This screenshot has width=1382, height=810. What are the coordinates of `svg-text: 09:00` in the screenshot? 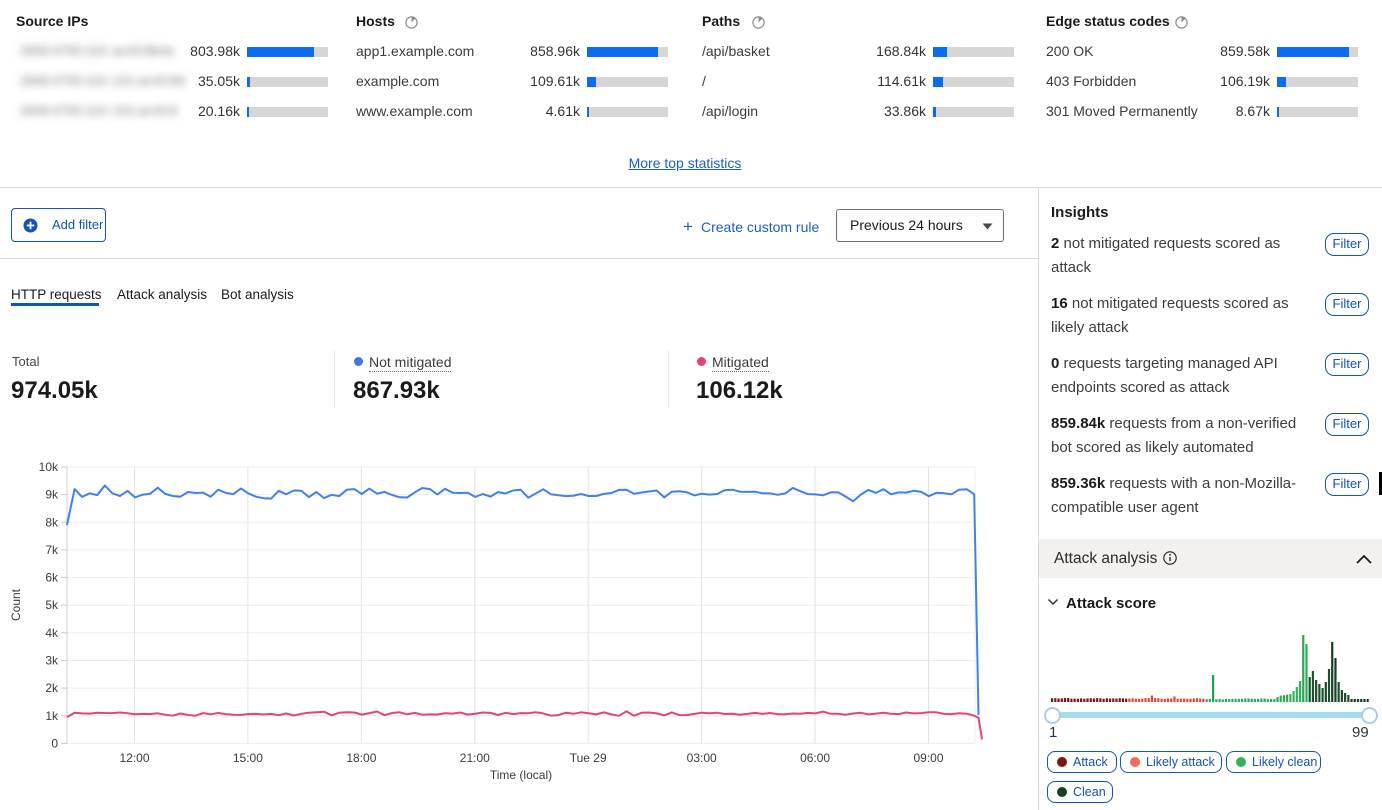 It's located at (928, 758).